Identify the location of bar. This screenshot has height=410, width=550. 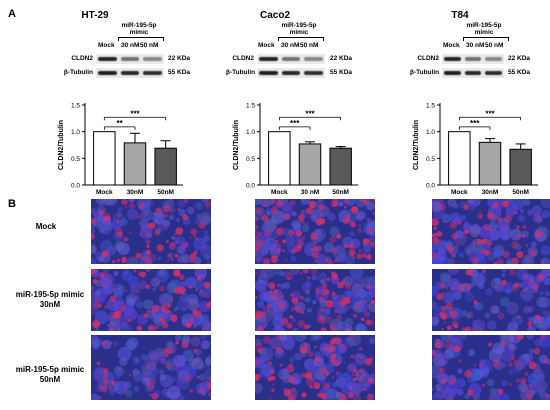
(165, 166).